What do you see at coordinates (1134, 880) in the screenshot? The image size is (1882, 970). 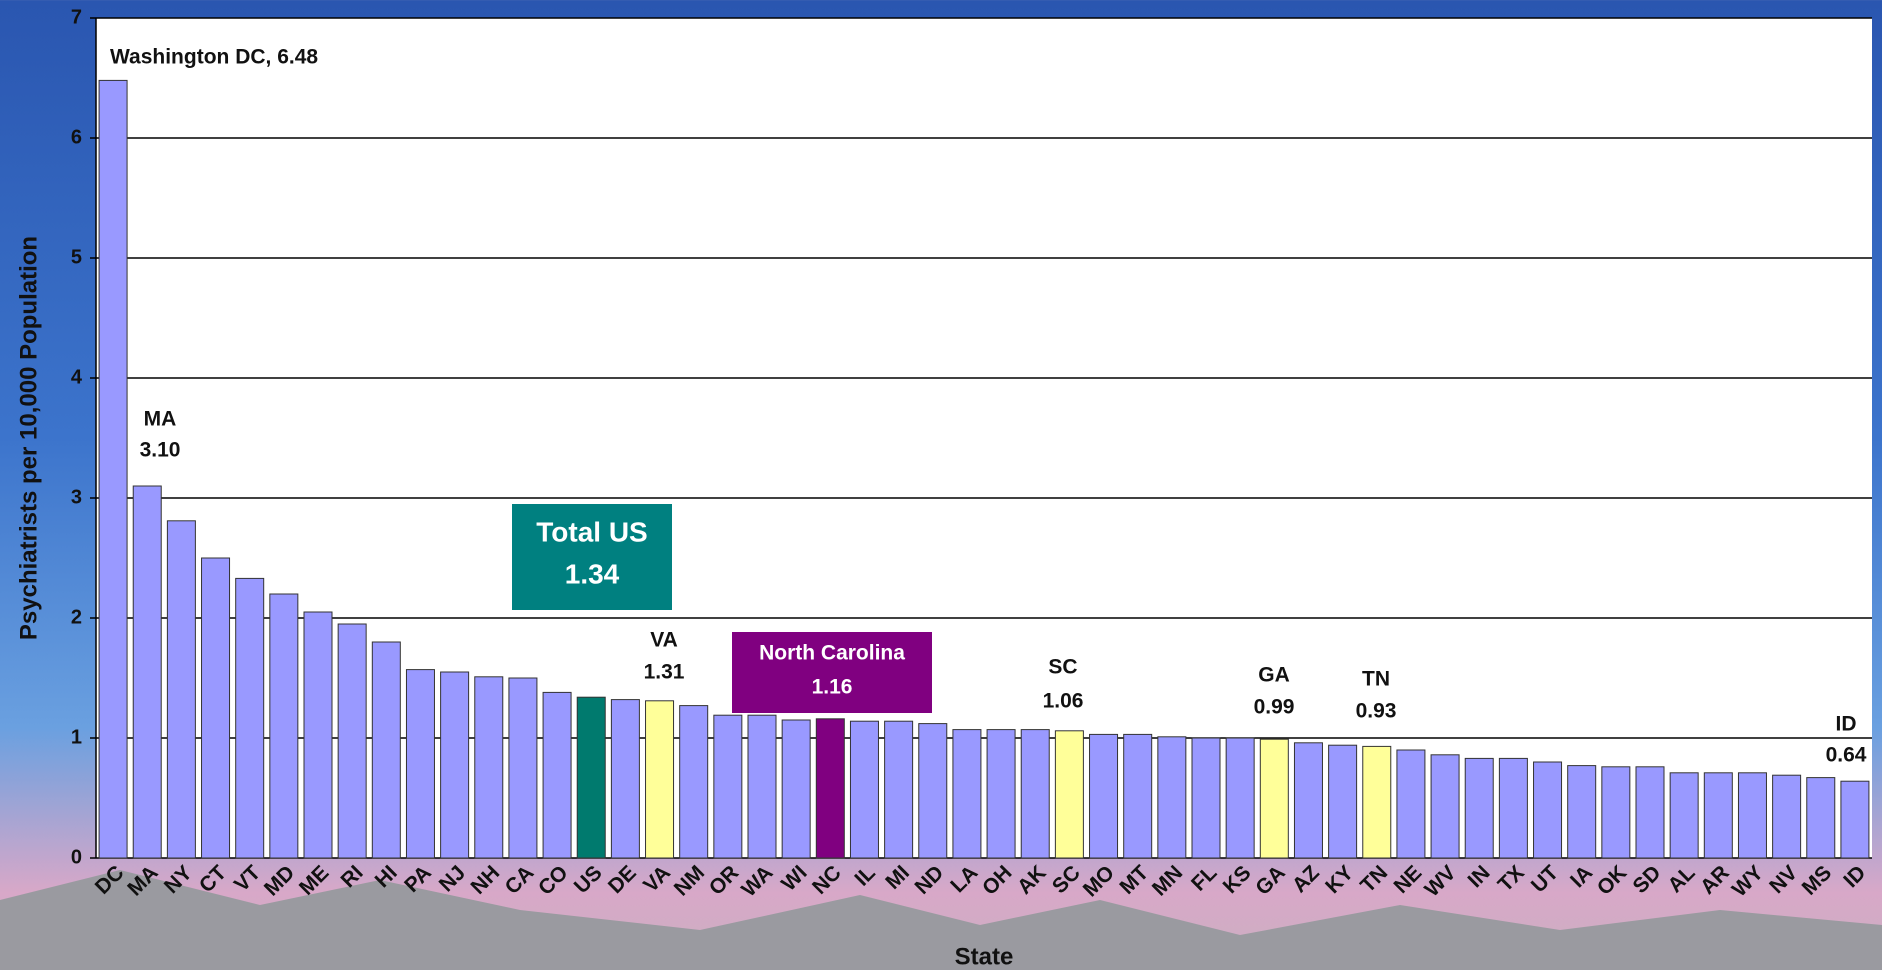 I see `x-tick-label: MT` at bounding box center [1134, 880].